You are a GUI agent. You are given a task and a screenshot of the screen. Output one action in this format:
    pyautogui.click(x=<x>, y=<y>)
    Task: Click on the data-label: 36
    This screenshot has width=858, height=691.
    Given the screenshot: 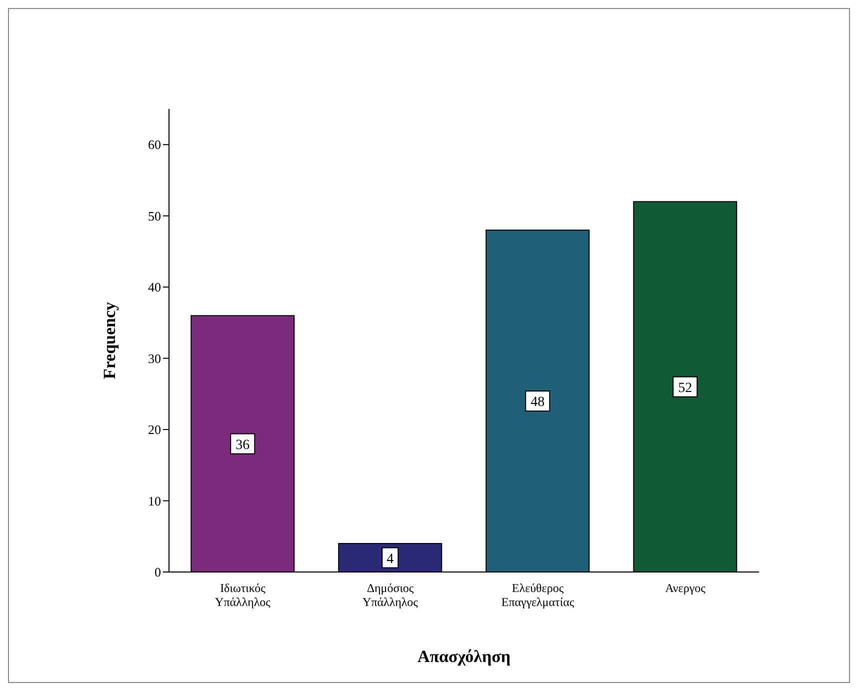 What is the action you would take?
    pyautogui.click(x=243, y=445)
    